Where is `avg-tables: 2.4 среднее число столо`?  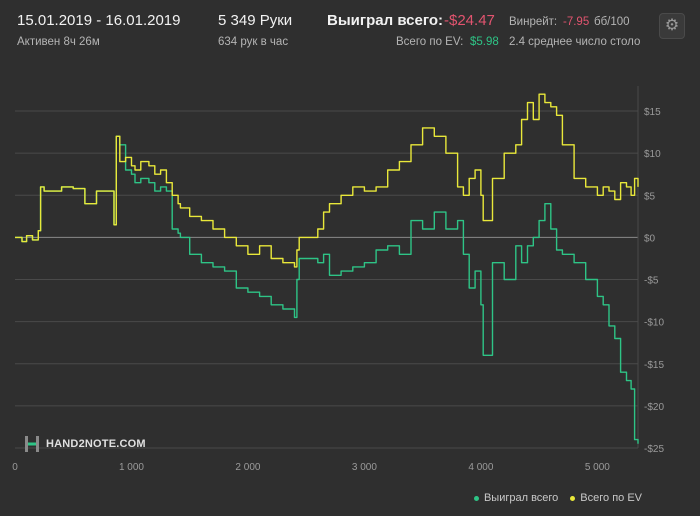
avg-tables: 2.4 среднее число столо is located at coordinates (575, 42).